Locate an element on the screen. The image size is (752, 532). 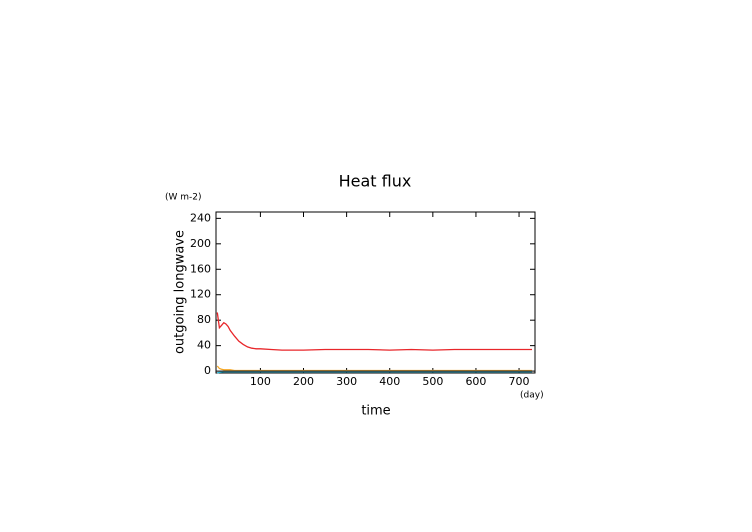
y-tick-label: 240 is located at coordinates (200, 217).